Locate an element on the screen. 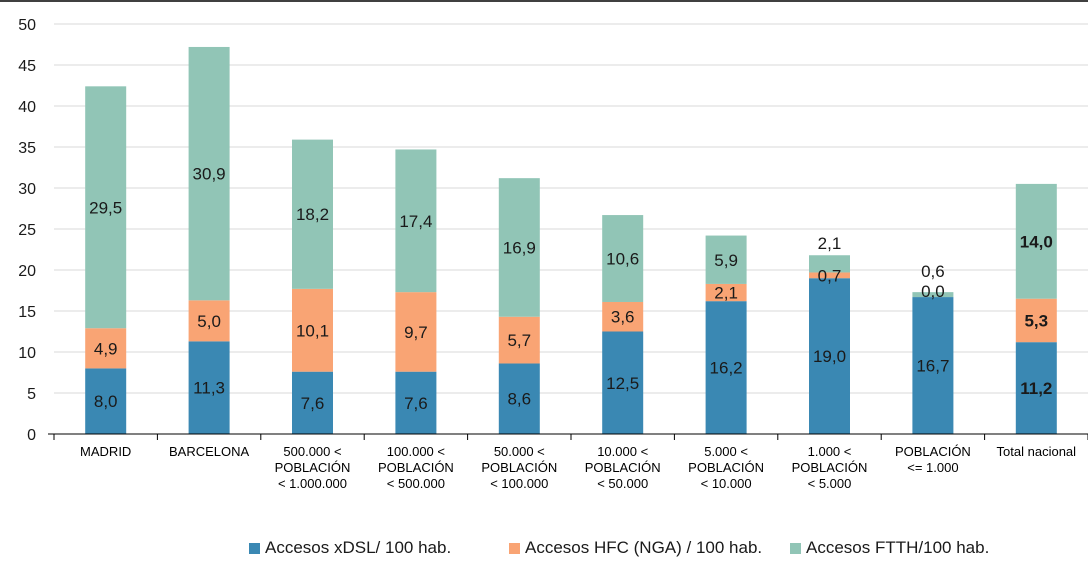 The height and width of the screenshot is (562, 1088). data-label: 11,3 is located at coordinates (209, 388).